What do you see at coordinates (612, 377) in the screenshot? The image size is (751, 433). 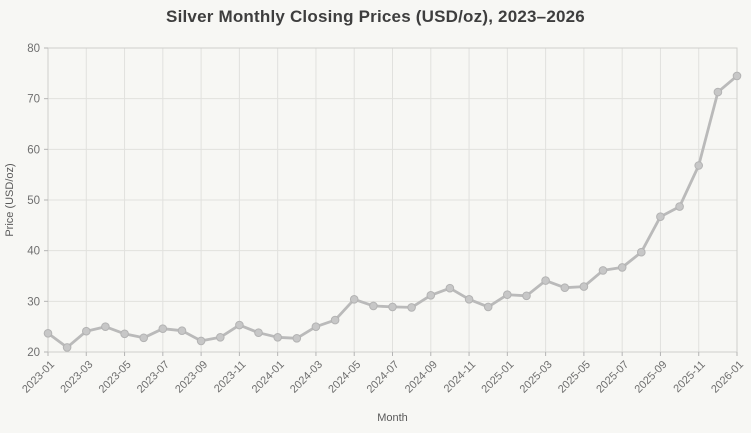 I see `x-tick-label: 2025-07` at bounding box center [612, 377].